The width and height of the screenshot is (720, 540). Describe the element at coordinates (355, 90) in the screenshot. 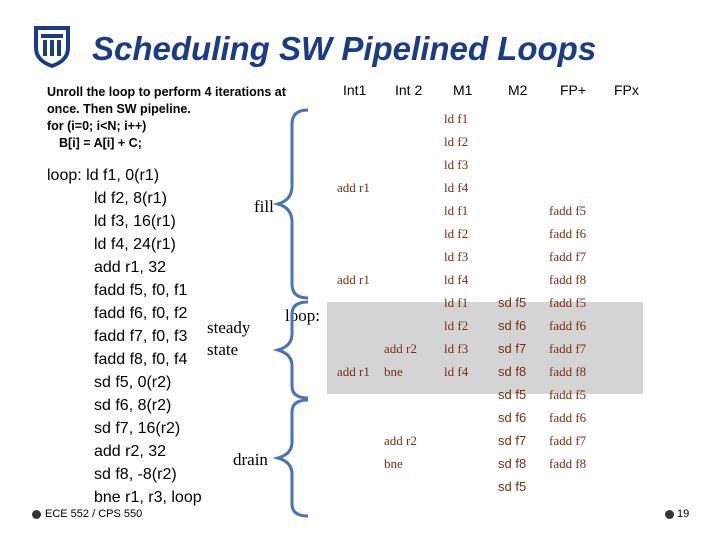

I see `header-int1: Int1` at that location.